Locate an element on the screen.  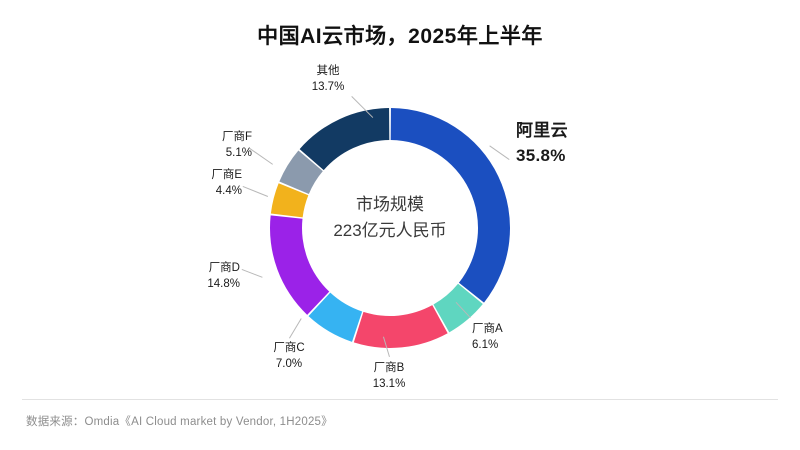
footer-divider is located at coordinates (400, 399).